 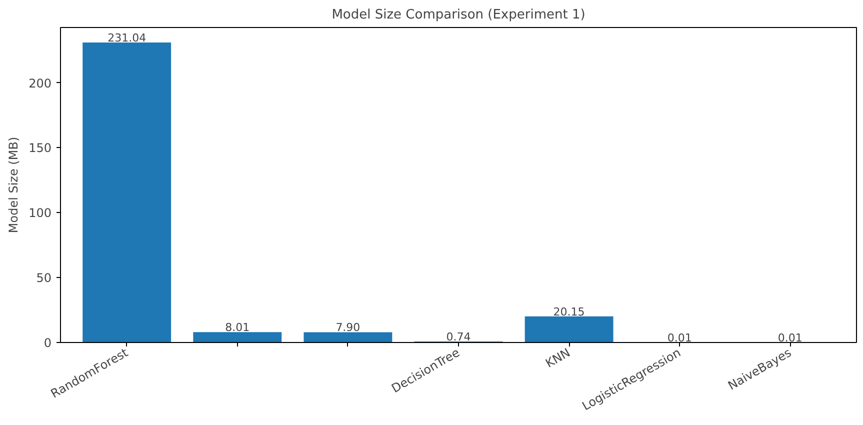 What do you see at coordinates (348, 327) in the screenshot?
I see `data-label: 7.90` at bounding box center [348, 327].